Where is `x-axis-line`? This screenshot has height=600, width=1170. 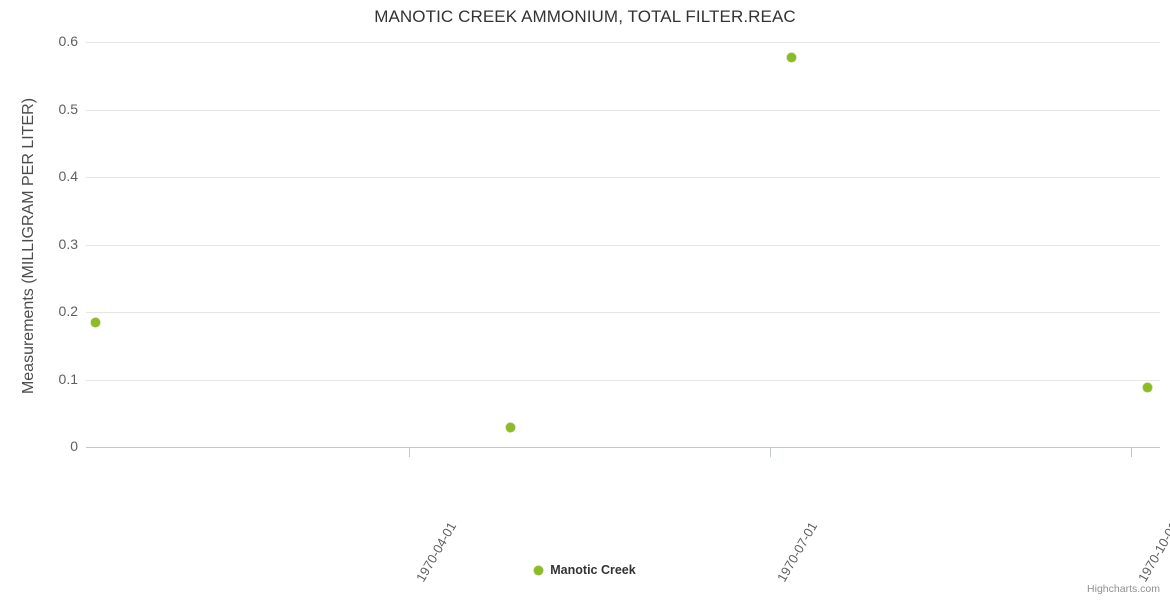 x-axis-line is located at coordinates (623, 447).